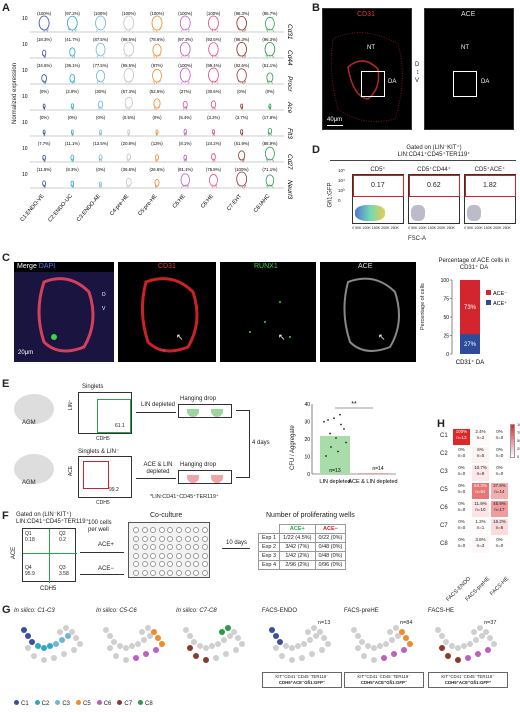 This screenshot has height=712, width=520. Describe the element at coordinates (145, 703) in the screenshot. I see `legend-item: C8` at that location.